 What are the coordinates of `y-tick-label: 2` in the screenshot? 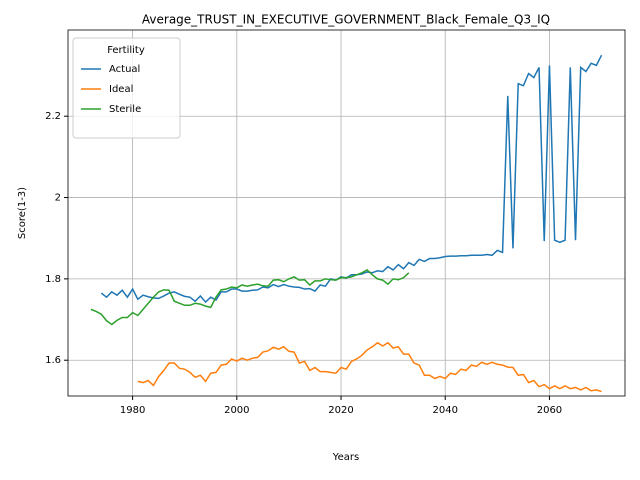 It's located at (58, 198).